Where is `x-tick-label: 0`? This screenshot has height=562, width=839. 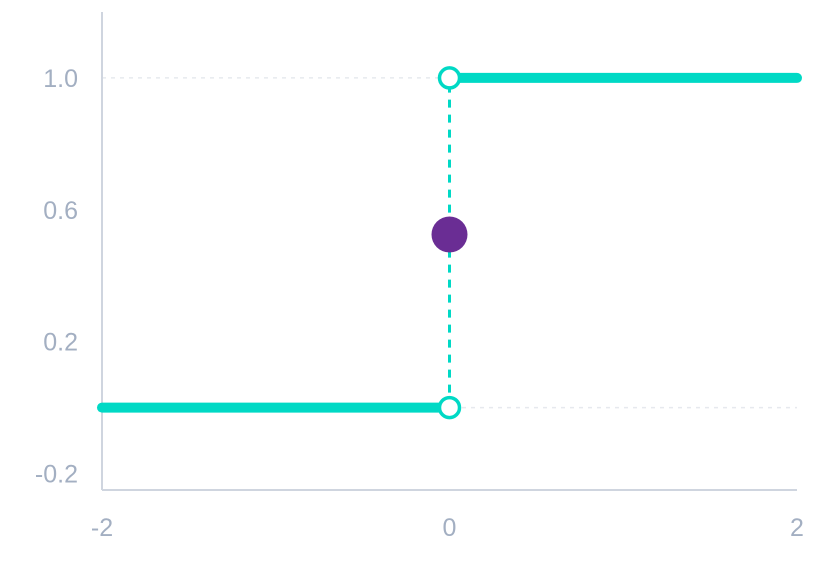
x-tick-label: 0 is located at coordinates (450, 528).